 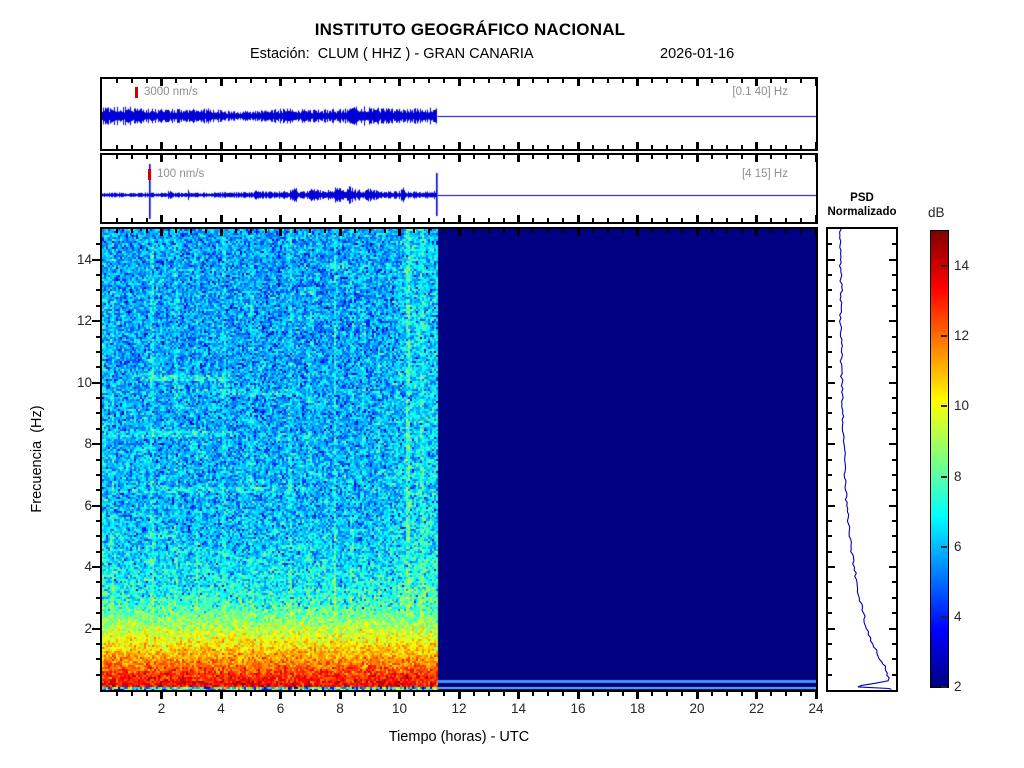 What do you see at coordinates (865, 459) in the screenshot?
I see `psd-curve` at bounding box center [865, 459].